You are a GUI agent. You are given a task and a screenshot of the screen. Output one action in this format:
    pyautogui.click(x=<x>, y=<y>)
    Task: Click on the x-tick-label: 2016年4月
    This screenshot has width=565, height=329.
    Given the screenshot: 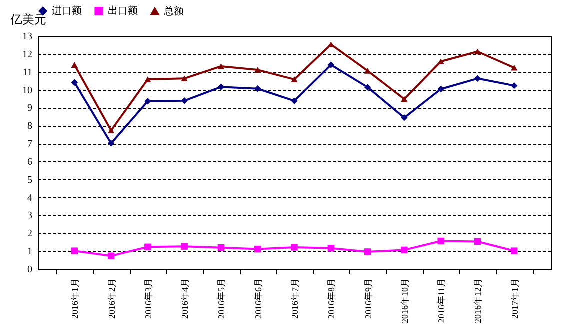 What is the action you would take?
    pyautogui.click(x=185, y=298)
    